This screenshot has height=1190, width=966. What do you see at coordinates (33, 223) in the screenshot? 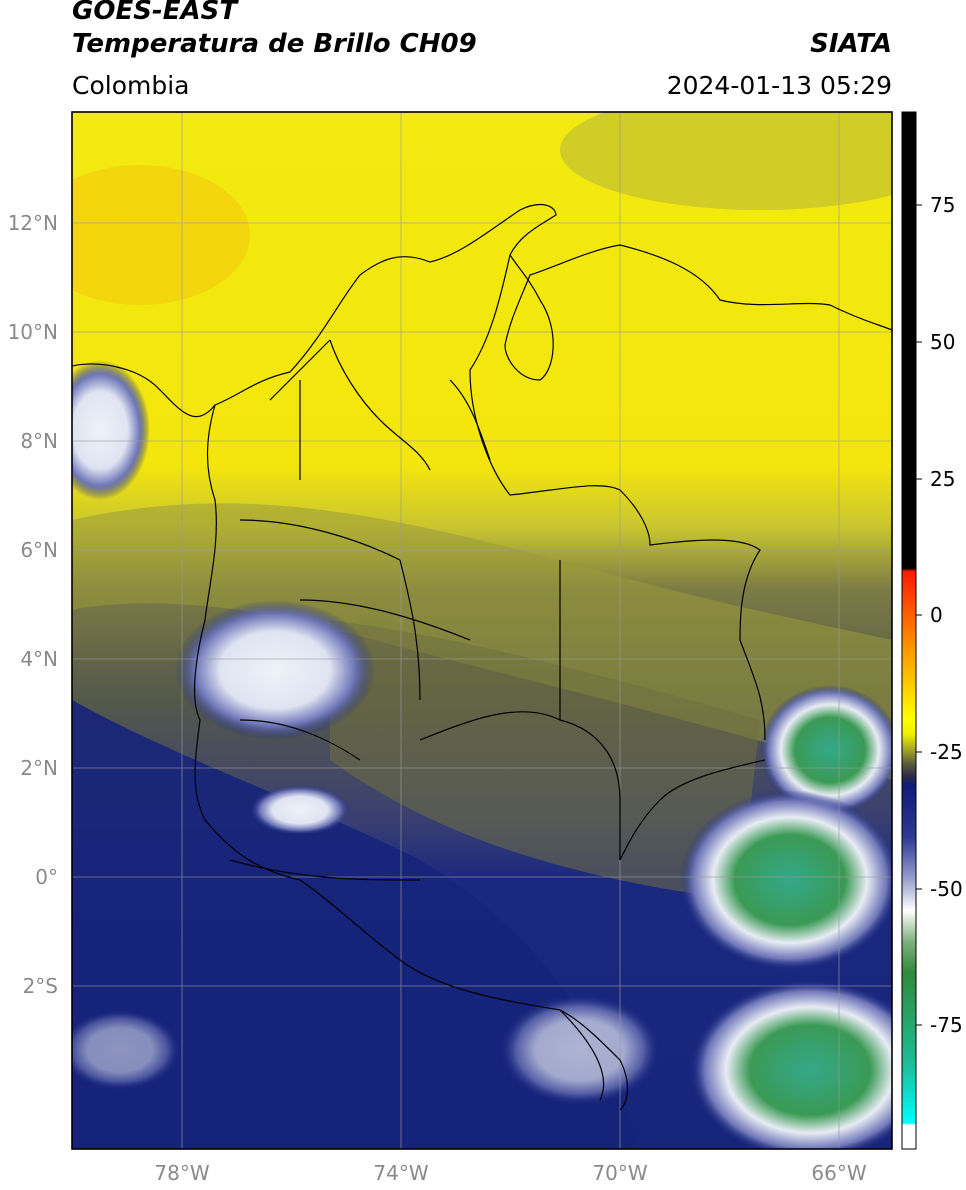
I see `lat-label: 12°N` at bounding box center [33, 223].